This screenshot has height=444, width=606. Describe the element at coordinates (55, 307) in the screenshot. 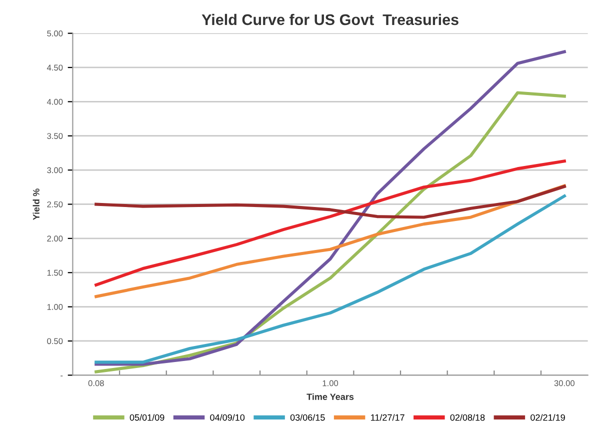

I see `y-tick-label: 1.00` at that location.